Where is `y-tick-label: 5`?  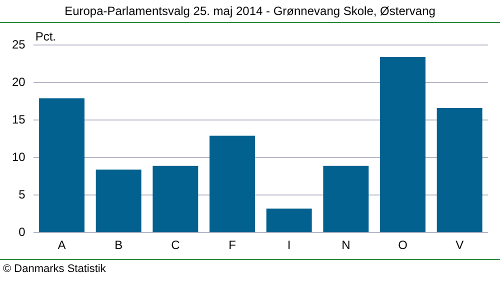
y-tick-label: 5 is located at coordinates (22, 194).